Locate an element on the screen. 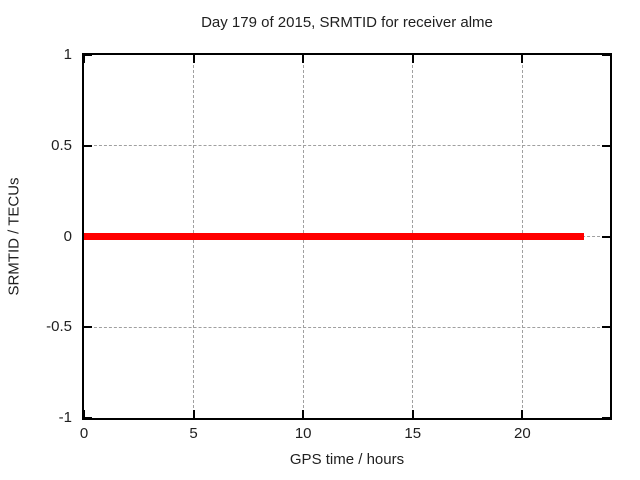  x-tick-label: 5 is located at coordinates (193, 433).